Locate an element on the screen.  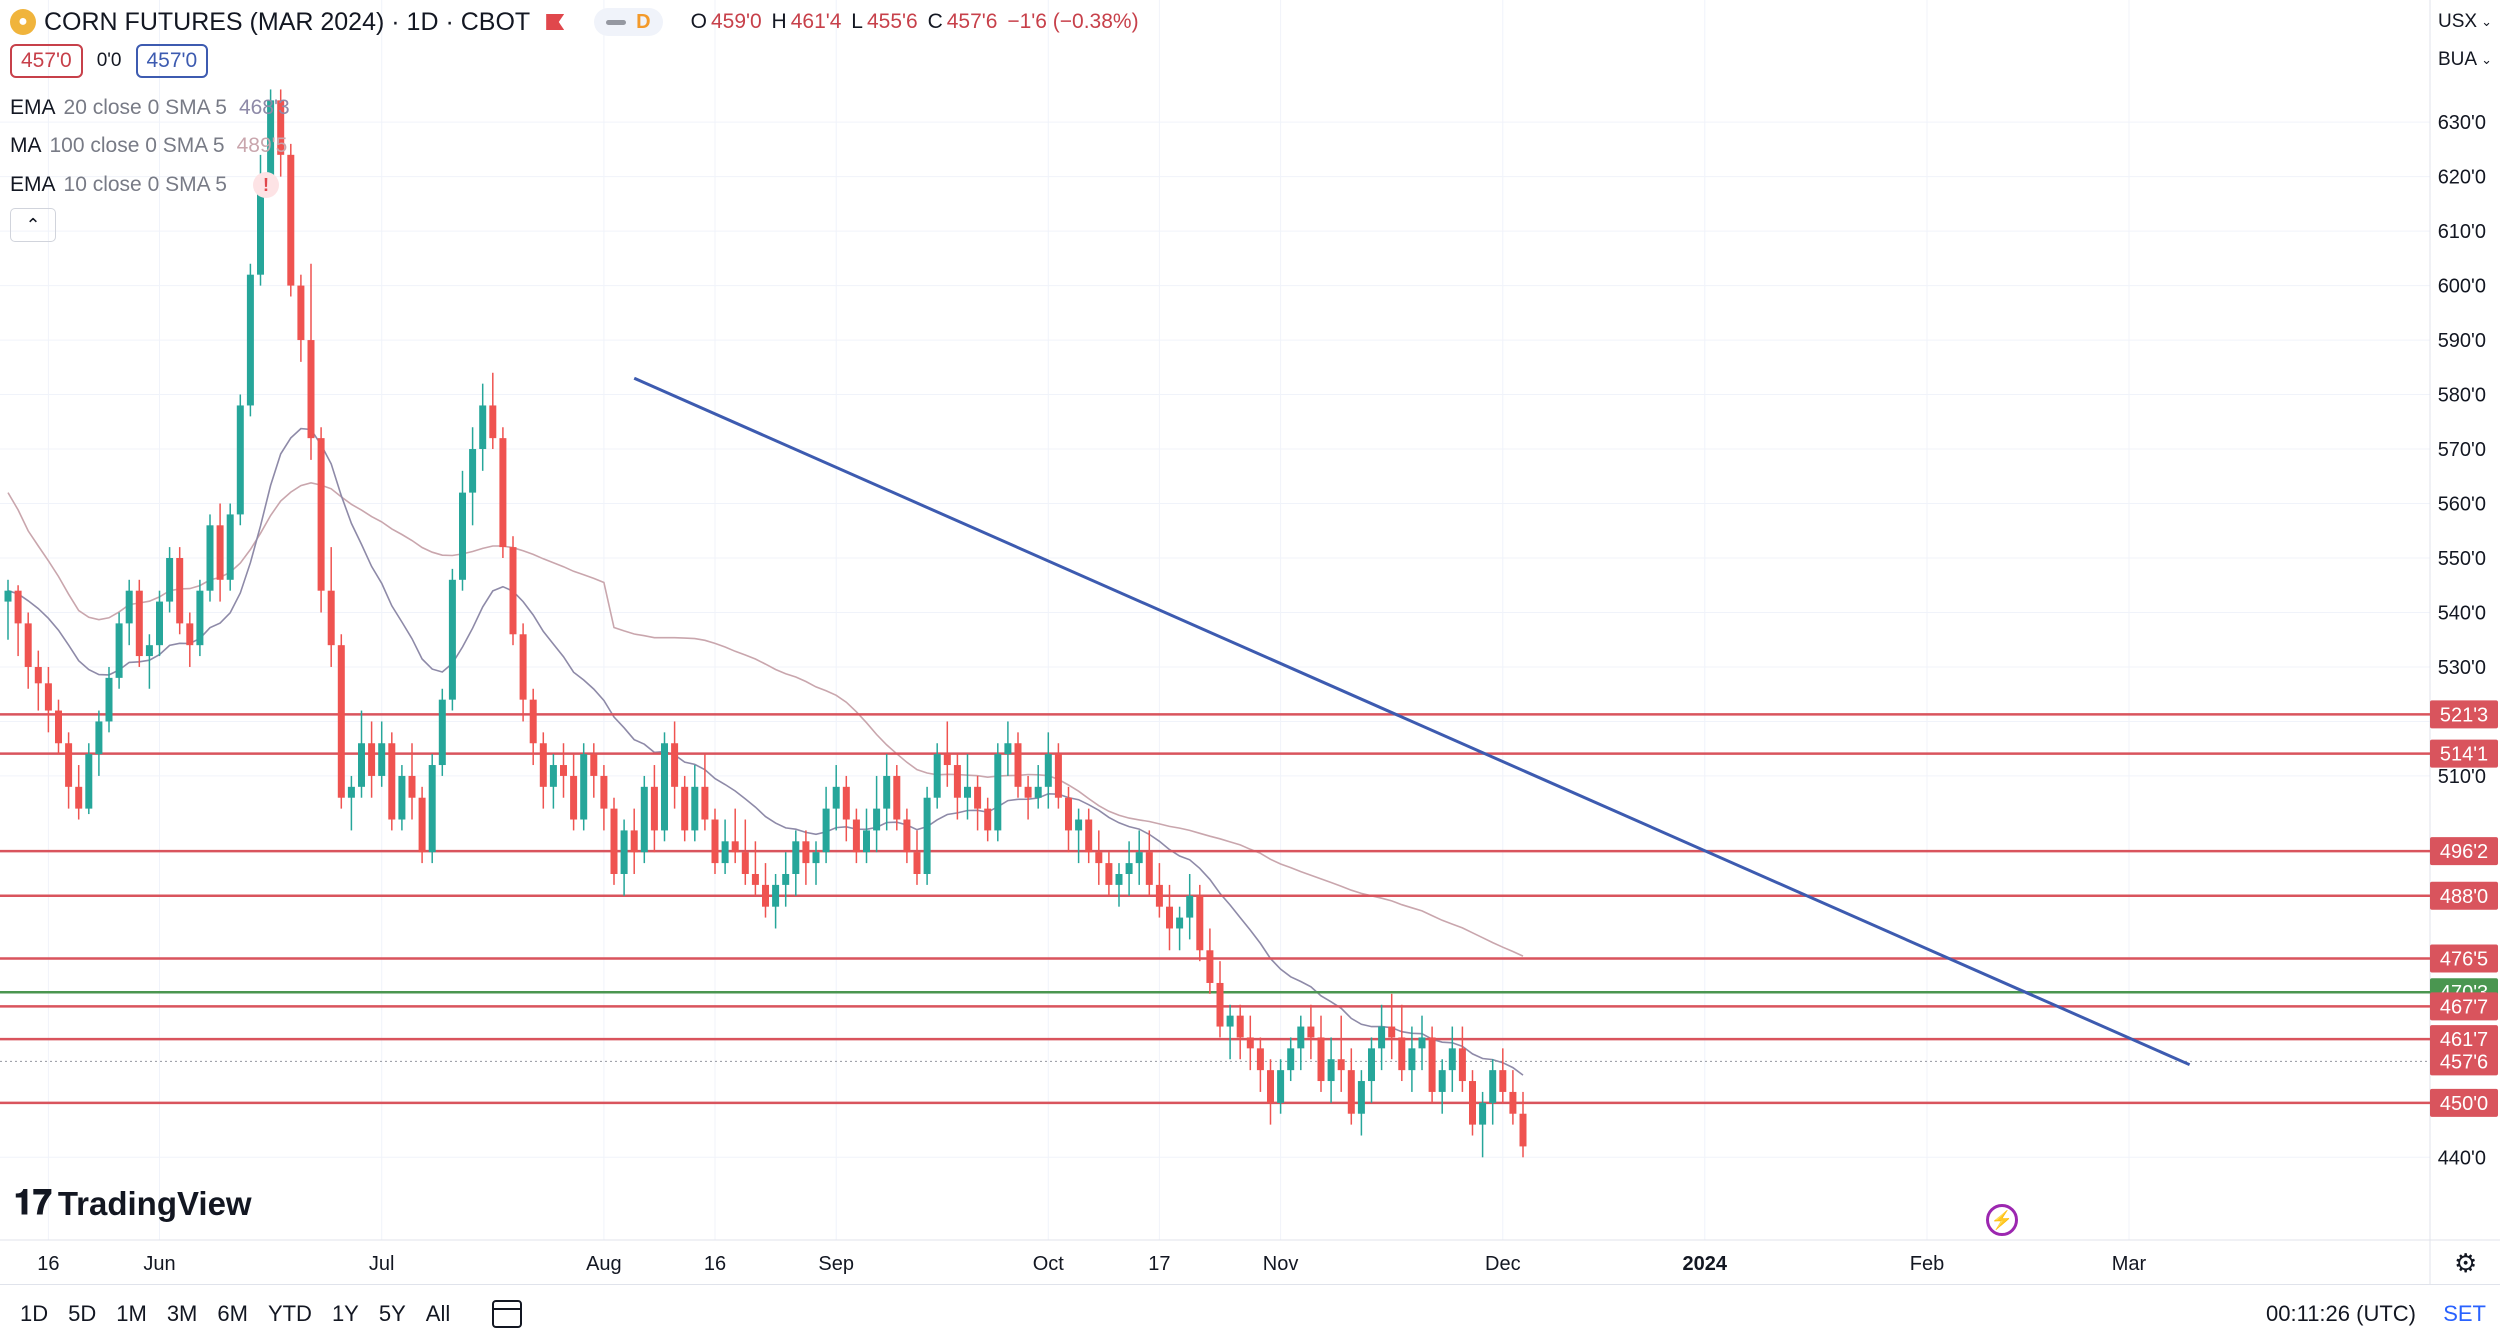
buy-price-button: 457'0 is located at coordinates (172, 61).